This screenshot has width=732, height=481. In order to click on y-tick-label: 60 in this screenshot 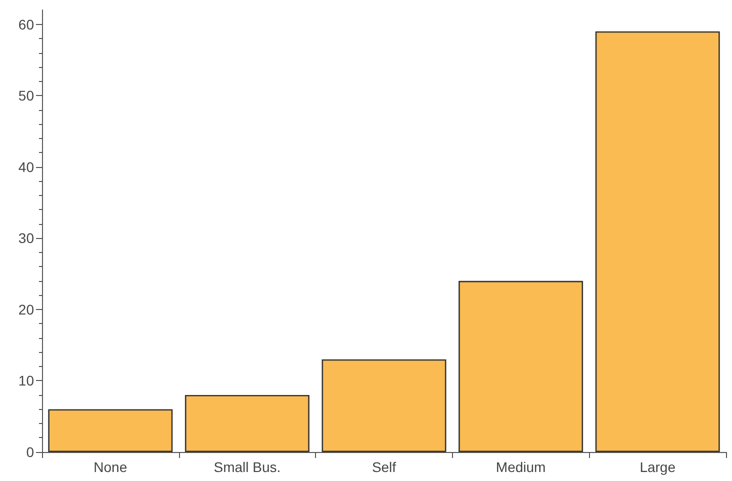, I will do `click(26, 24)`.